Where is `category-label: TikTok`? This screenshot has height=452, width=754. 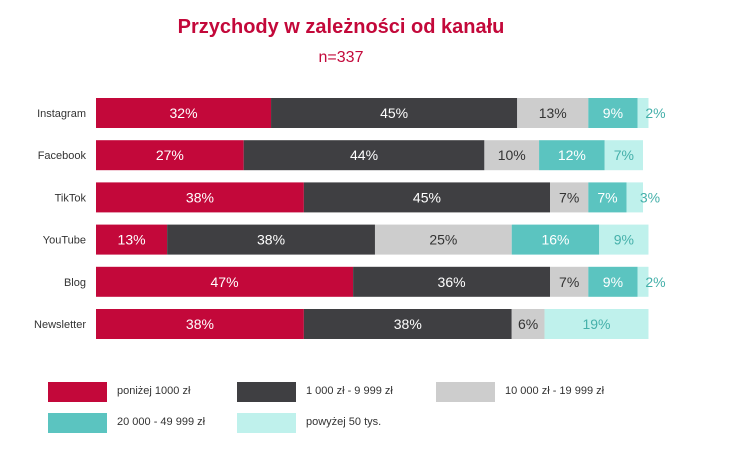
category-label: TikTok is located at coordinates (71, 198).